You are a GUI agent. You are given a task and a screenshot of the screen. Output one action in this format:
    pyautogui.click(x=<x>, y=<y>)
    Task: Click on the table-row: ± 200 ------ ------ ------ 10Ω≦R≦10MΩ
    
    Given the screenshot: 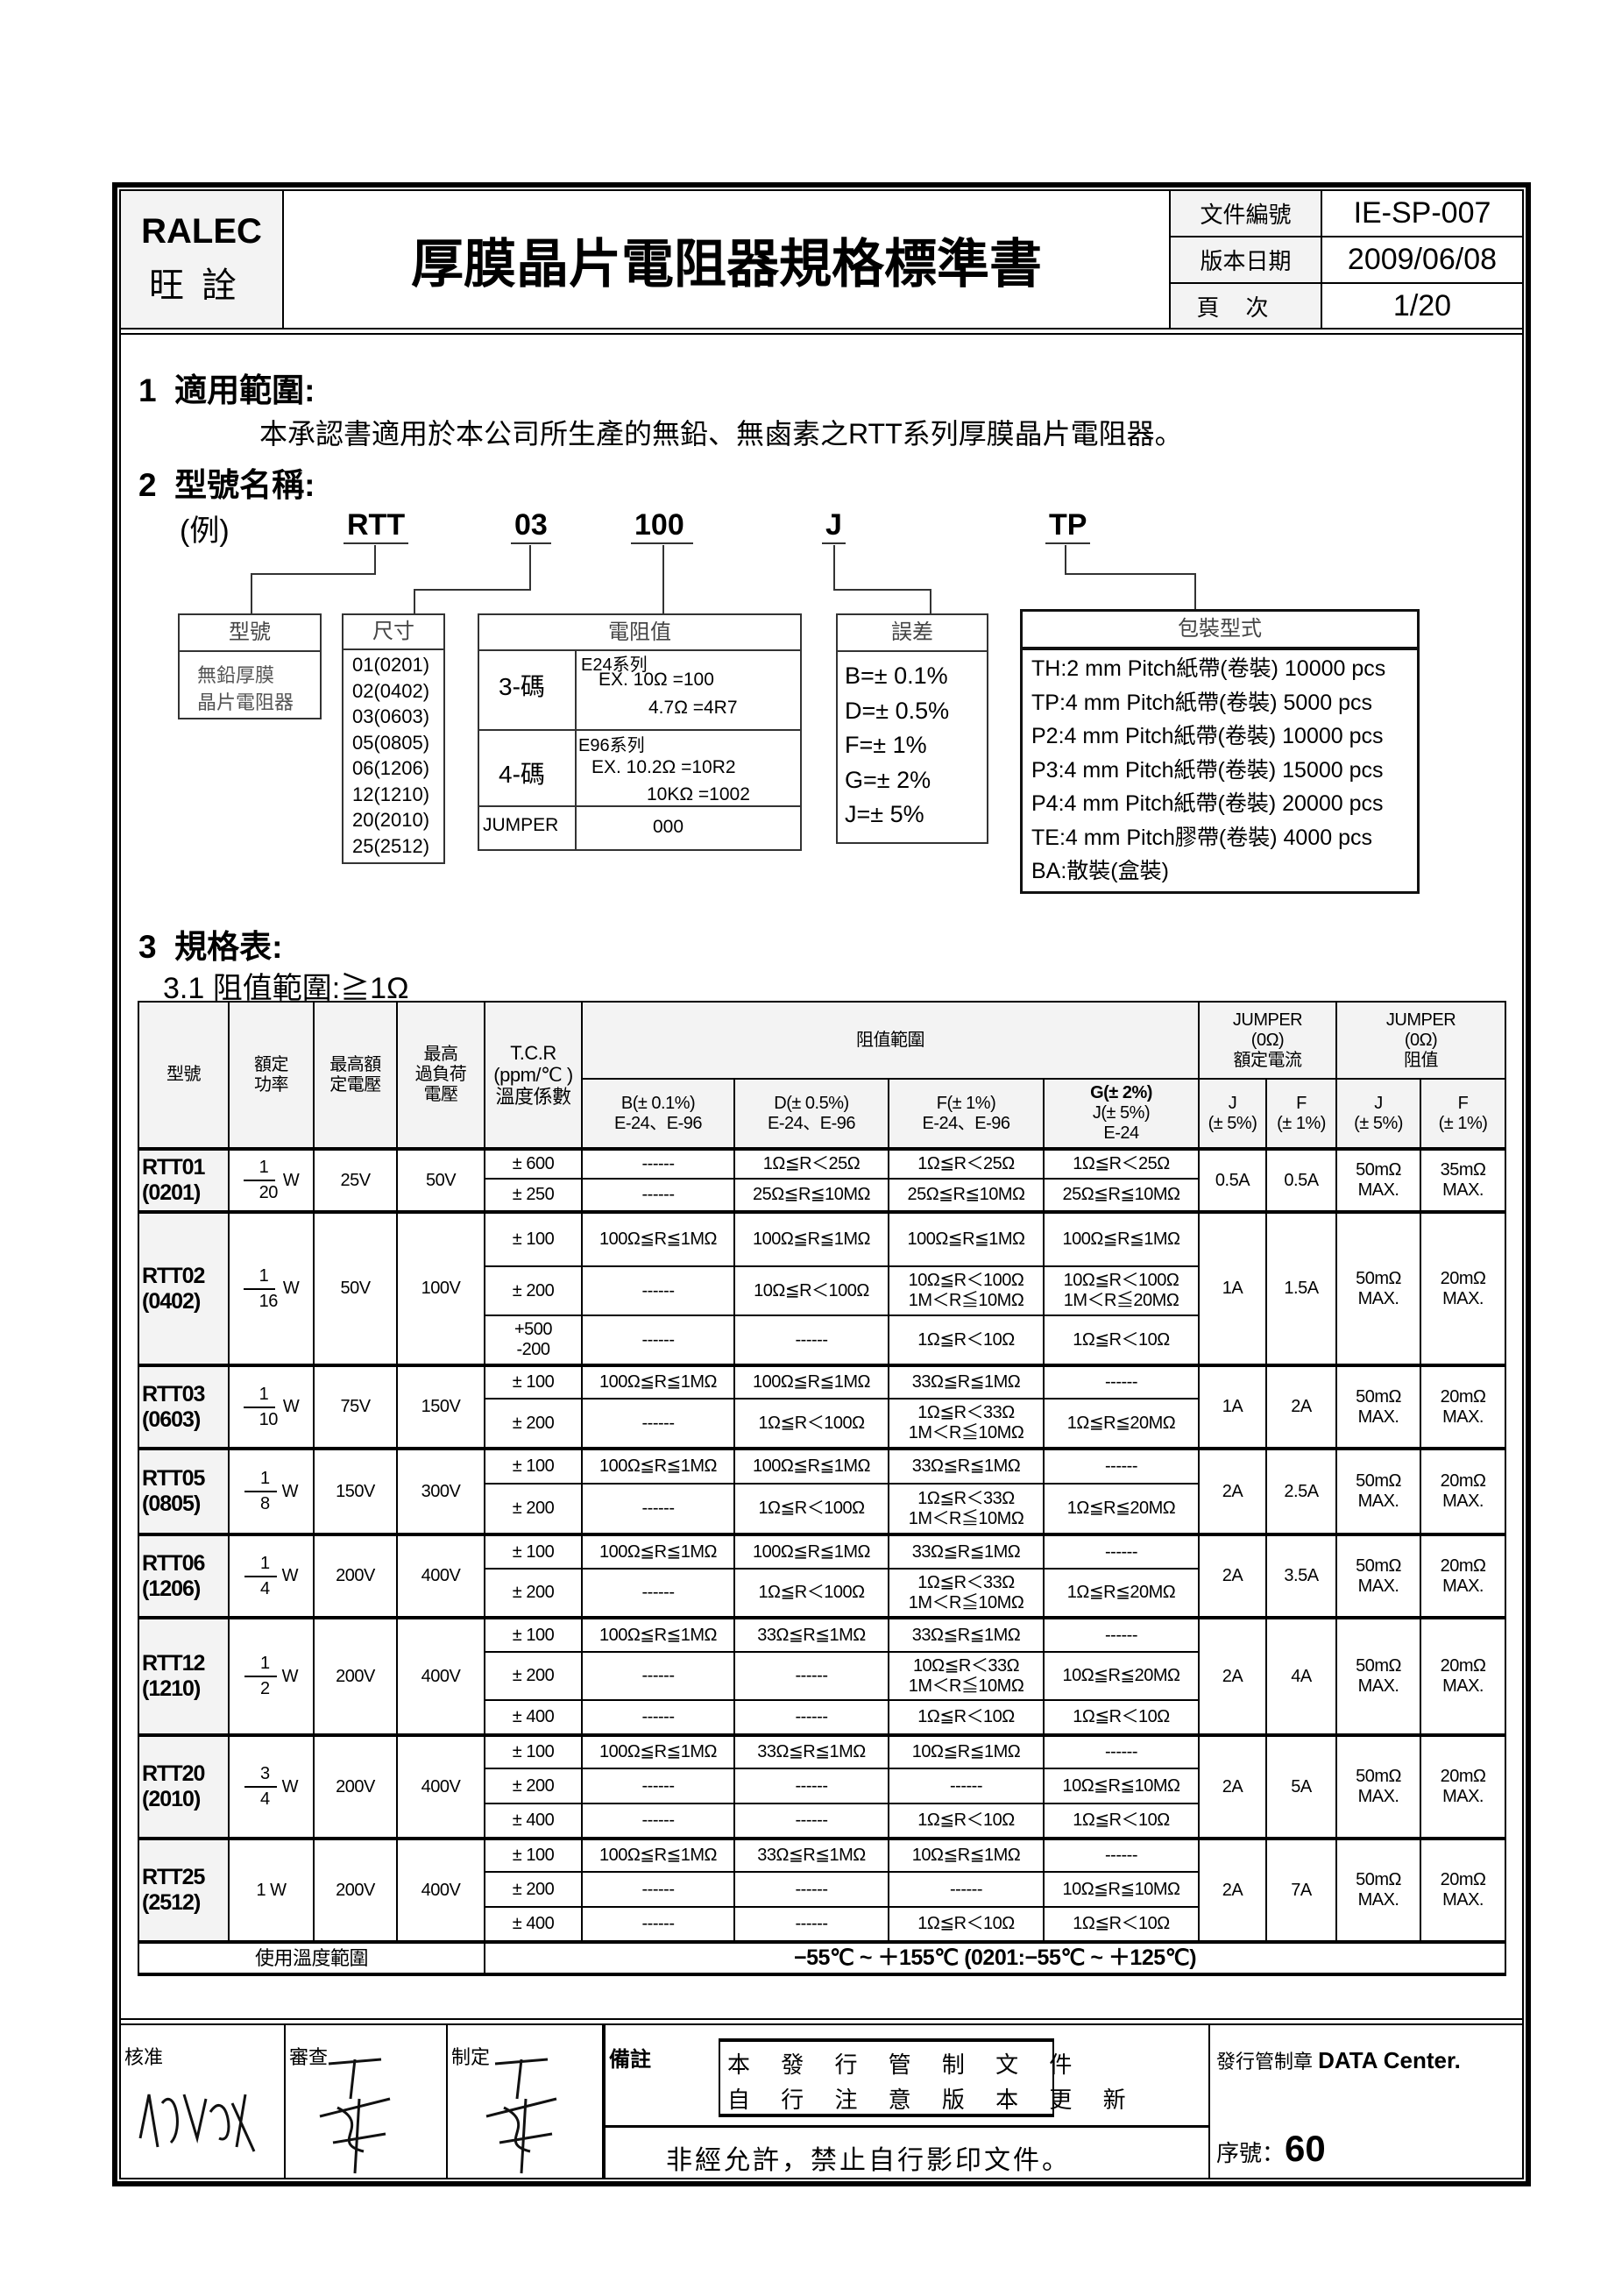 What is the action you would take?
    pyautogui.click(x=821, y=1889)
    